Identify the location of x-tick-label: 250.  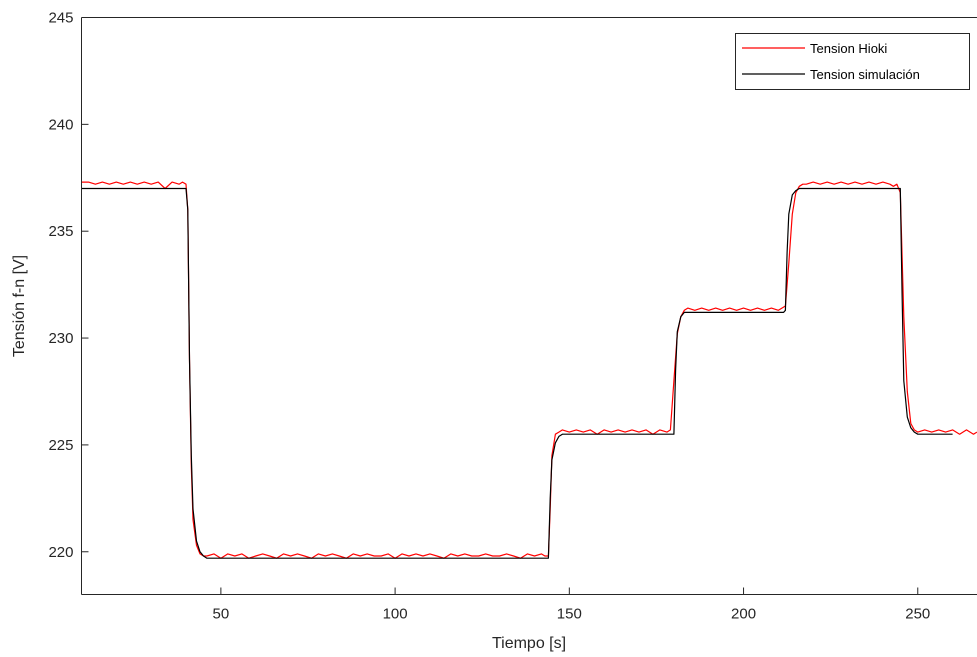
(917, 614).